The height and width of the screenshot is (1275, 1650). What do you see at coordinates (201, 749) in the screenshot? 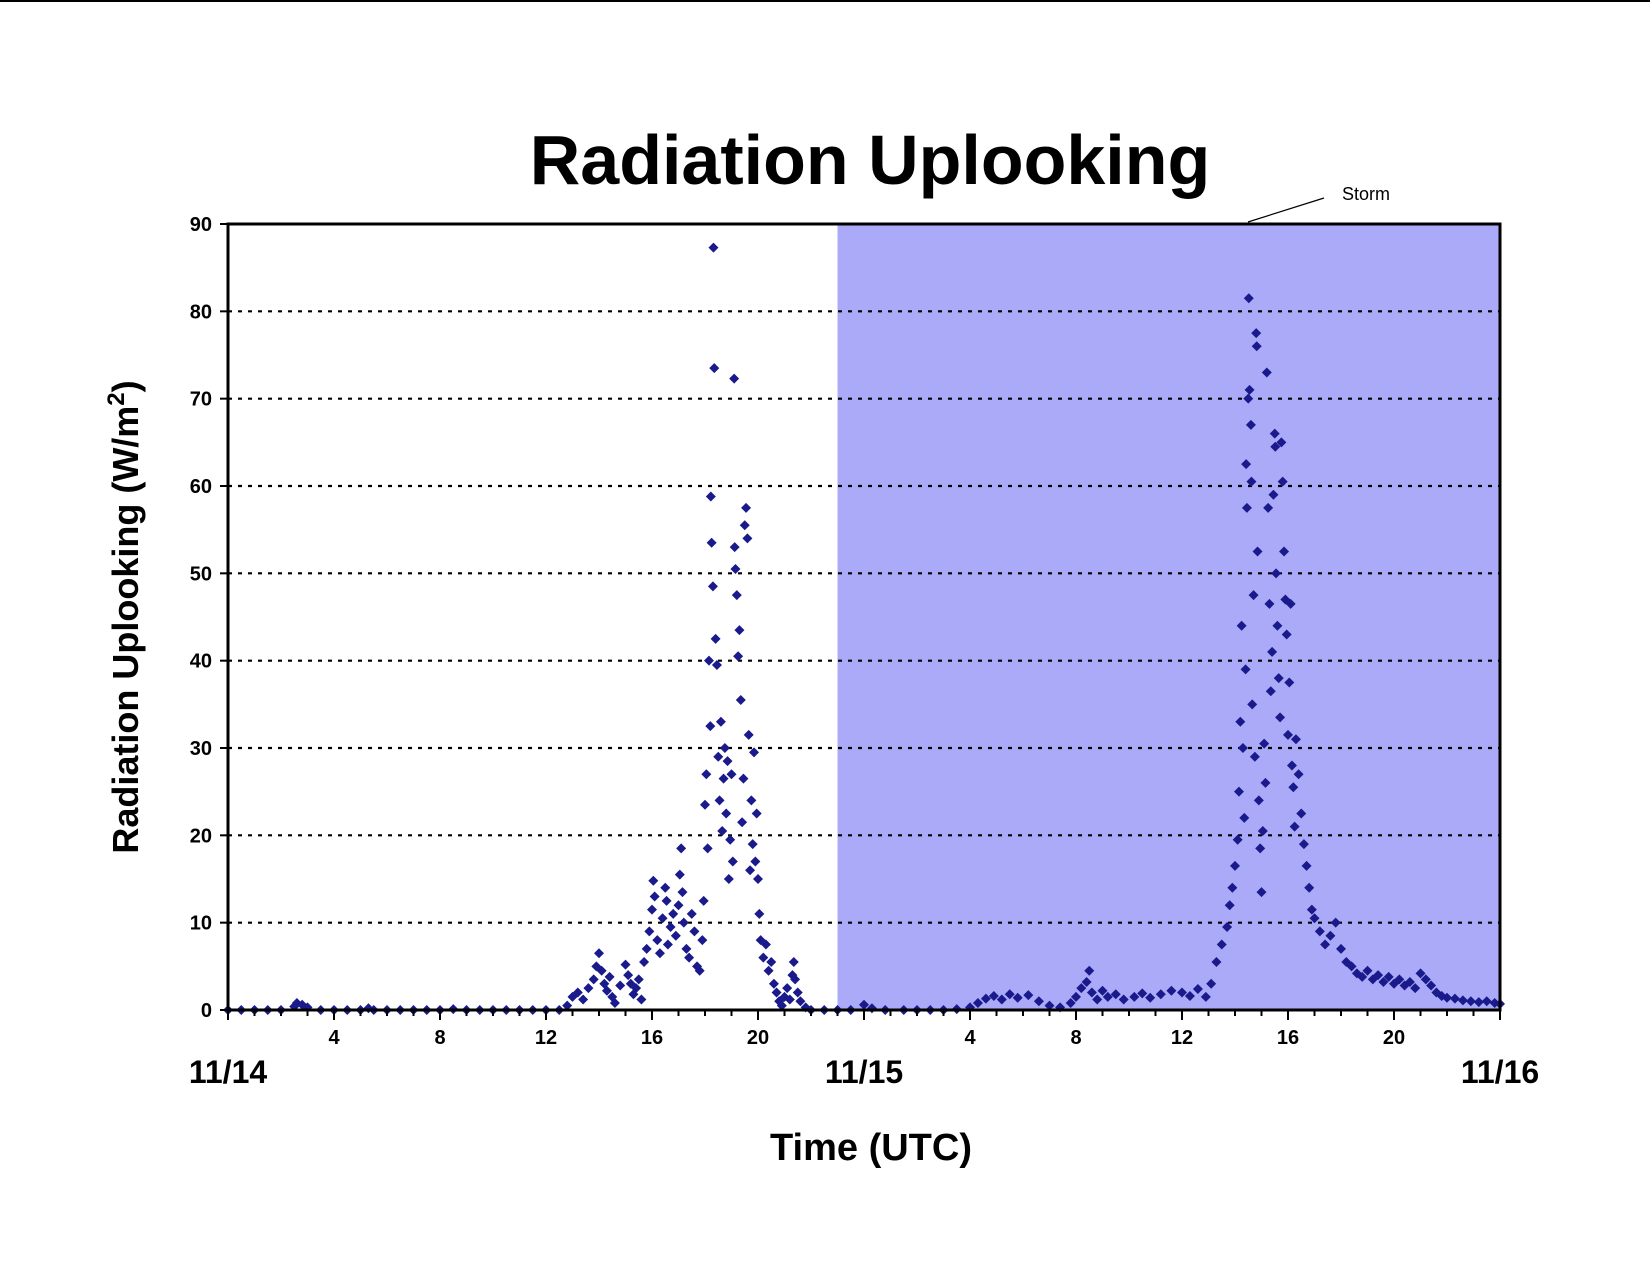
I see `y-tick-label: 30` at bounding box center [201, 749].